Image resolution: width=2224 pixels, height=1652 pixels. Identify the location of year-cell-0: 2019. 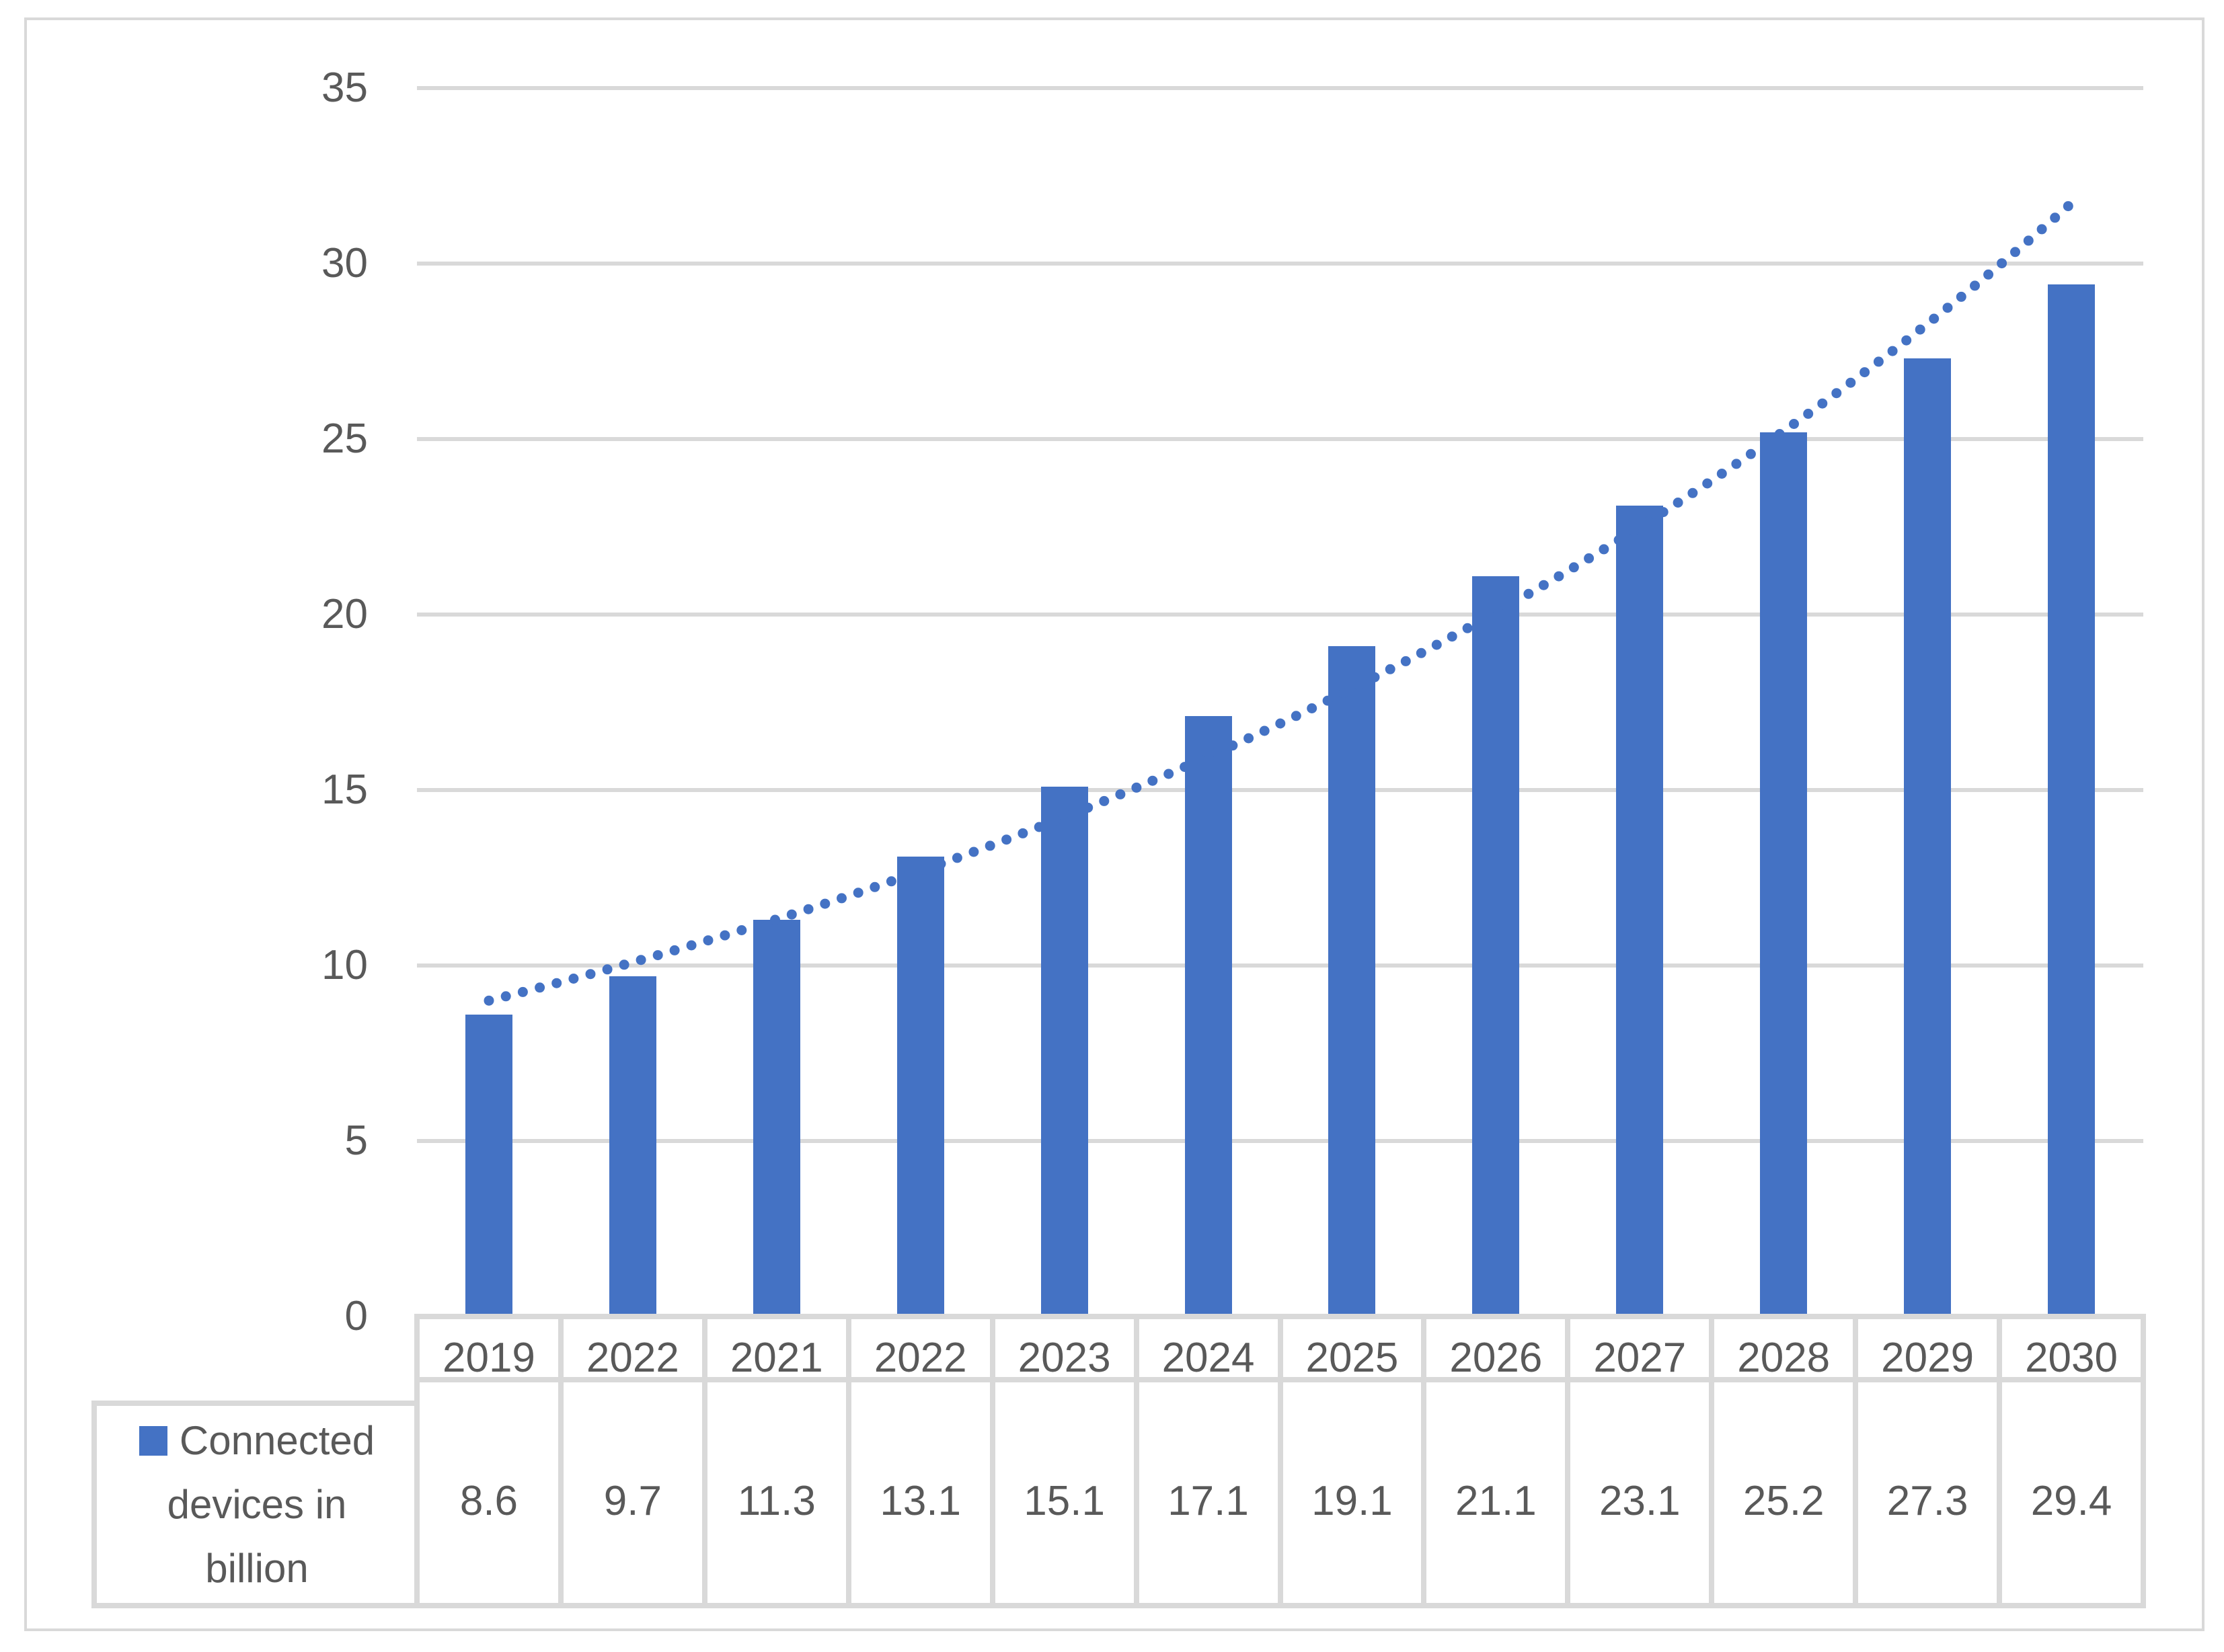
(488, 1358).